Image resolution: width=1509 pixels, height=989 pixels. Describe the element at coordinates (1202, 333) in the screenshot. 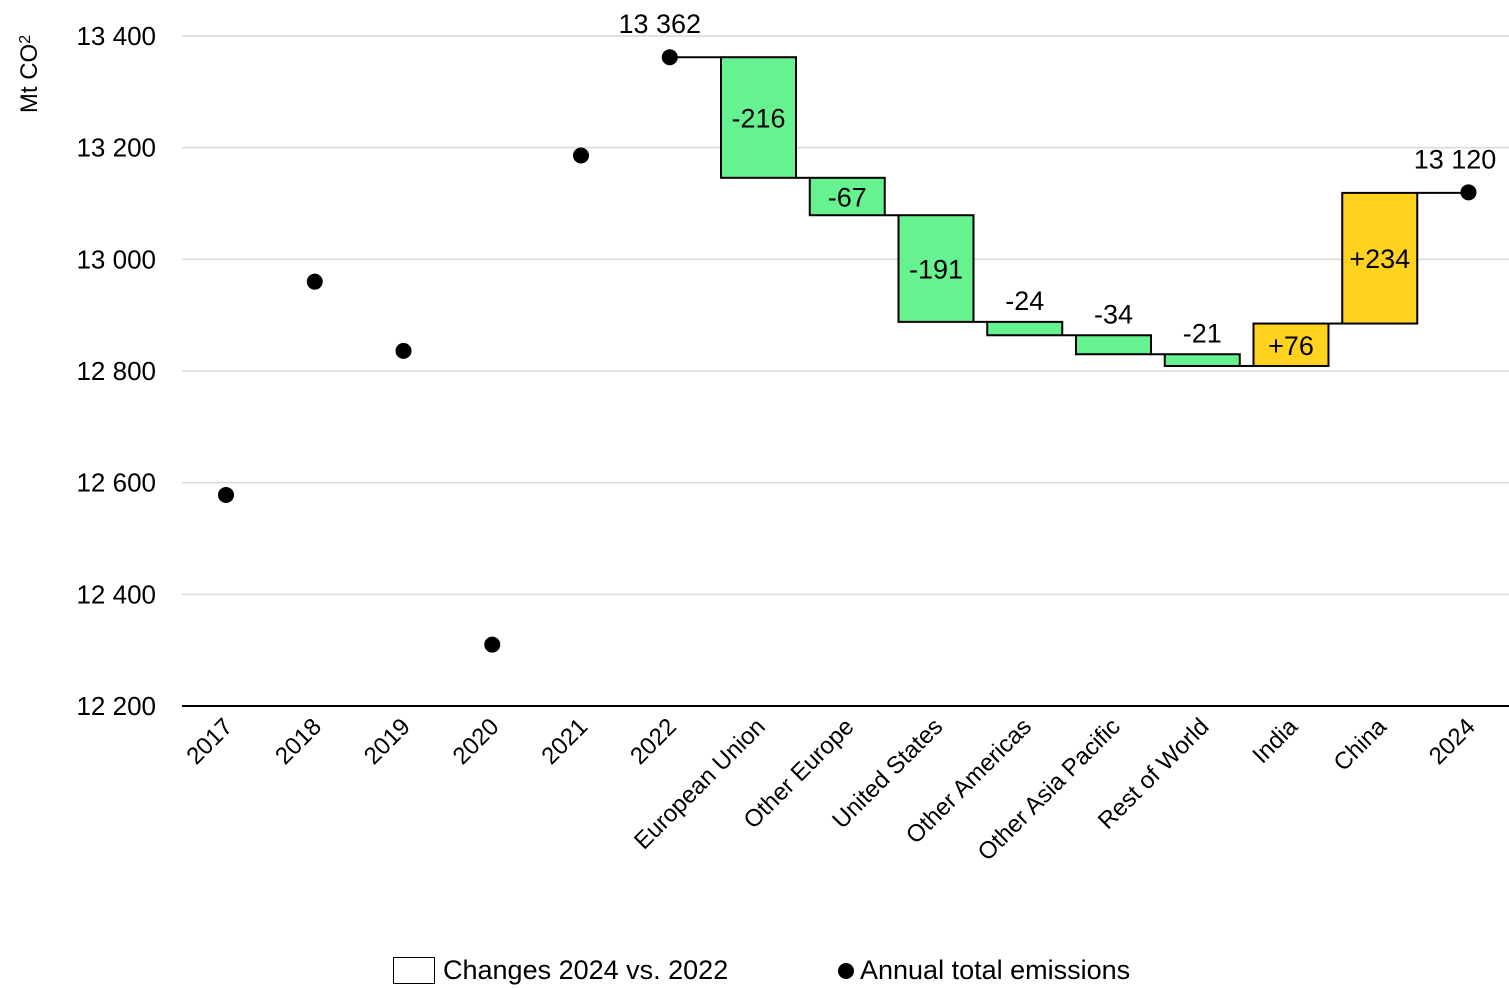

I see `data-label: -21` at that location.